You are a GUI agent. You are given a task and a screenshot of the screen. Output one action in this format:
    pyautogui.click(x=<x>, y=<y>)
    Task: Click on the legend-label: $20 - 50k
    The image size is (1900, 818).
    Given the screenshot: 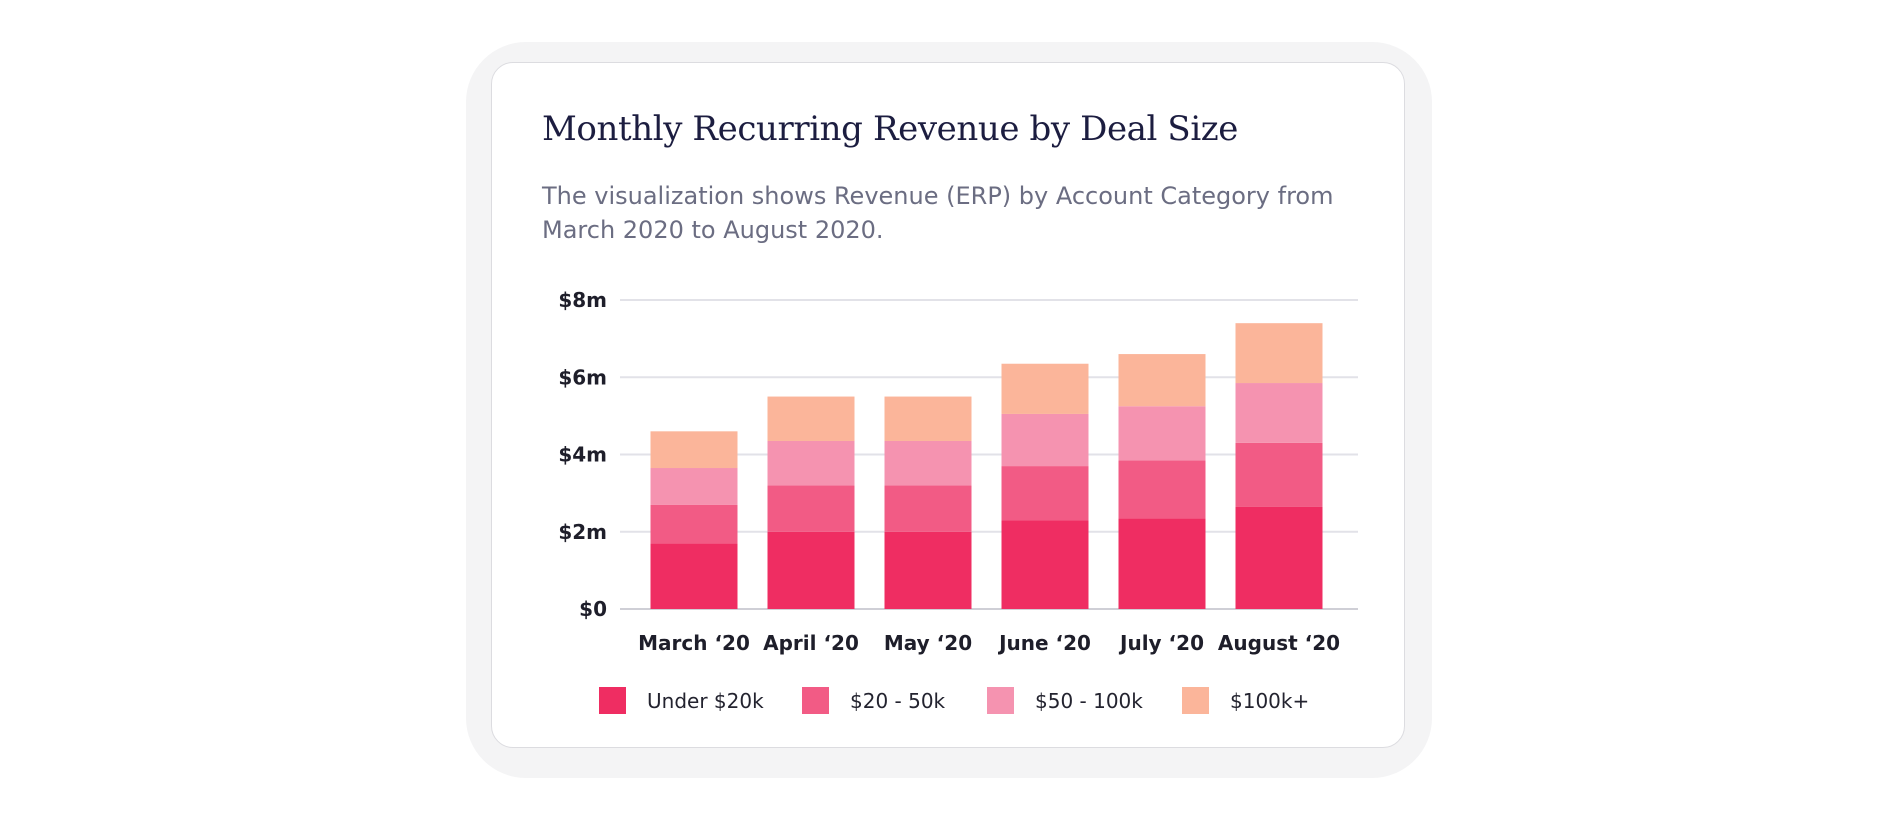 What is the action you would take?
    pyautogui.click(x=898, y=701)
    